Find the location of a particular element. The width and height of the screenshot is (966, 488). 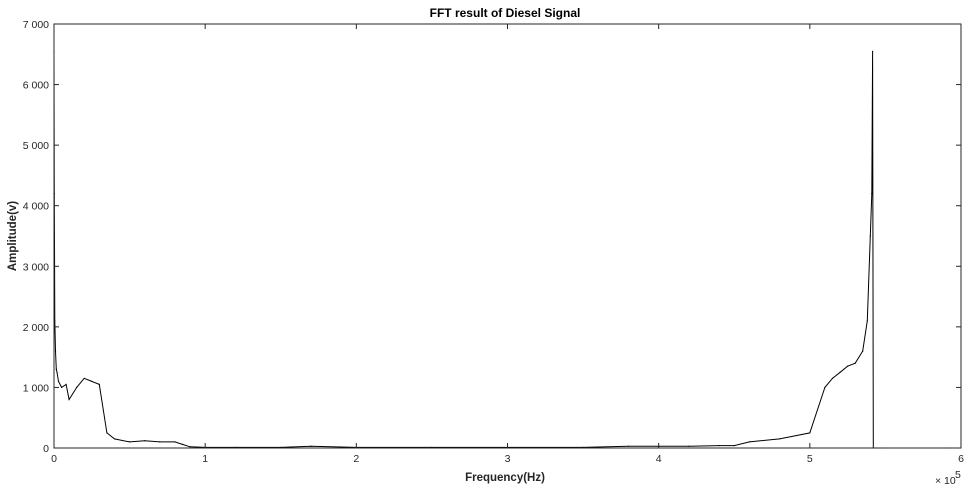

x-exponent-label: × 10 is located at coordinates (945, 481).